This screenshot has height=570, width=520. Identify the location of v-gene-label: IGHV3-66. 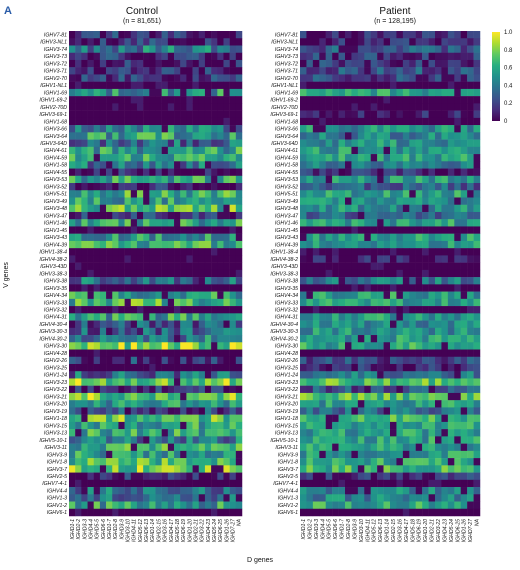
(55, 130).